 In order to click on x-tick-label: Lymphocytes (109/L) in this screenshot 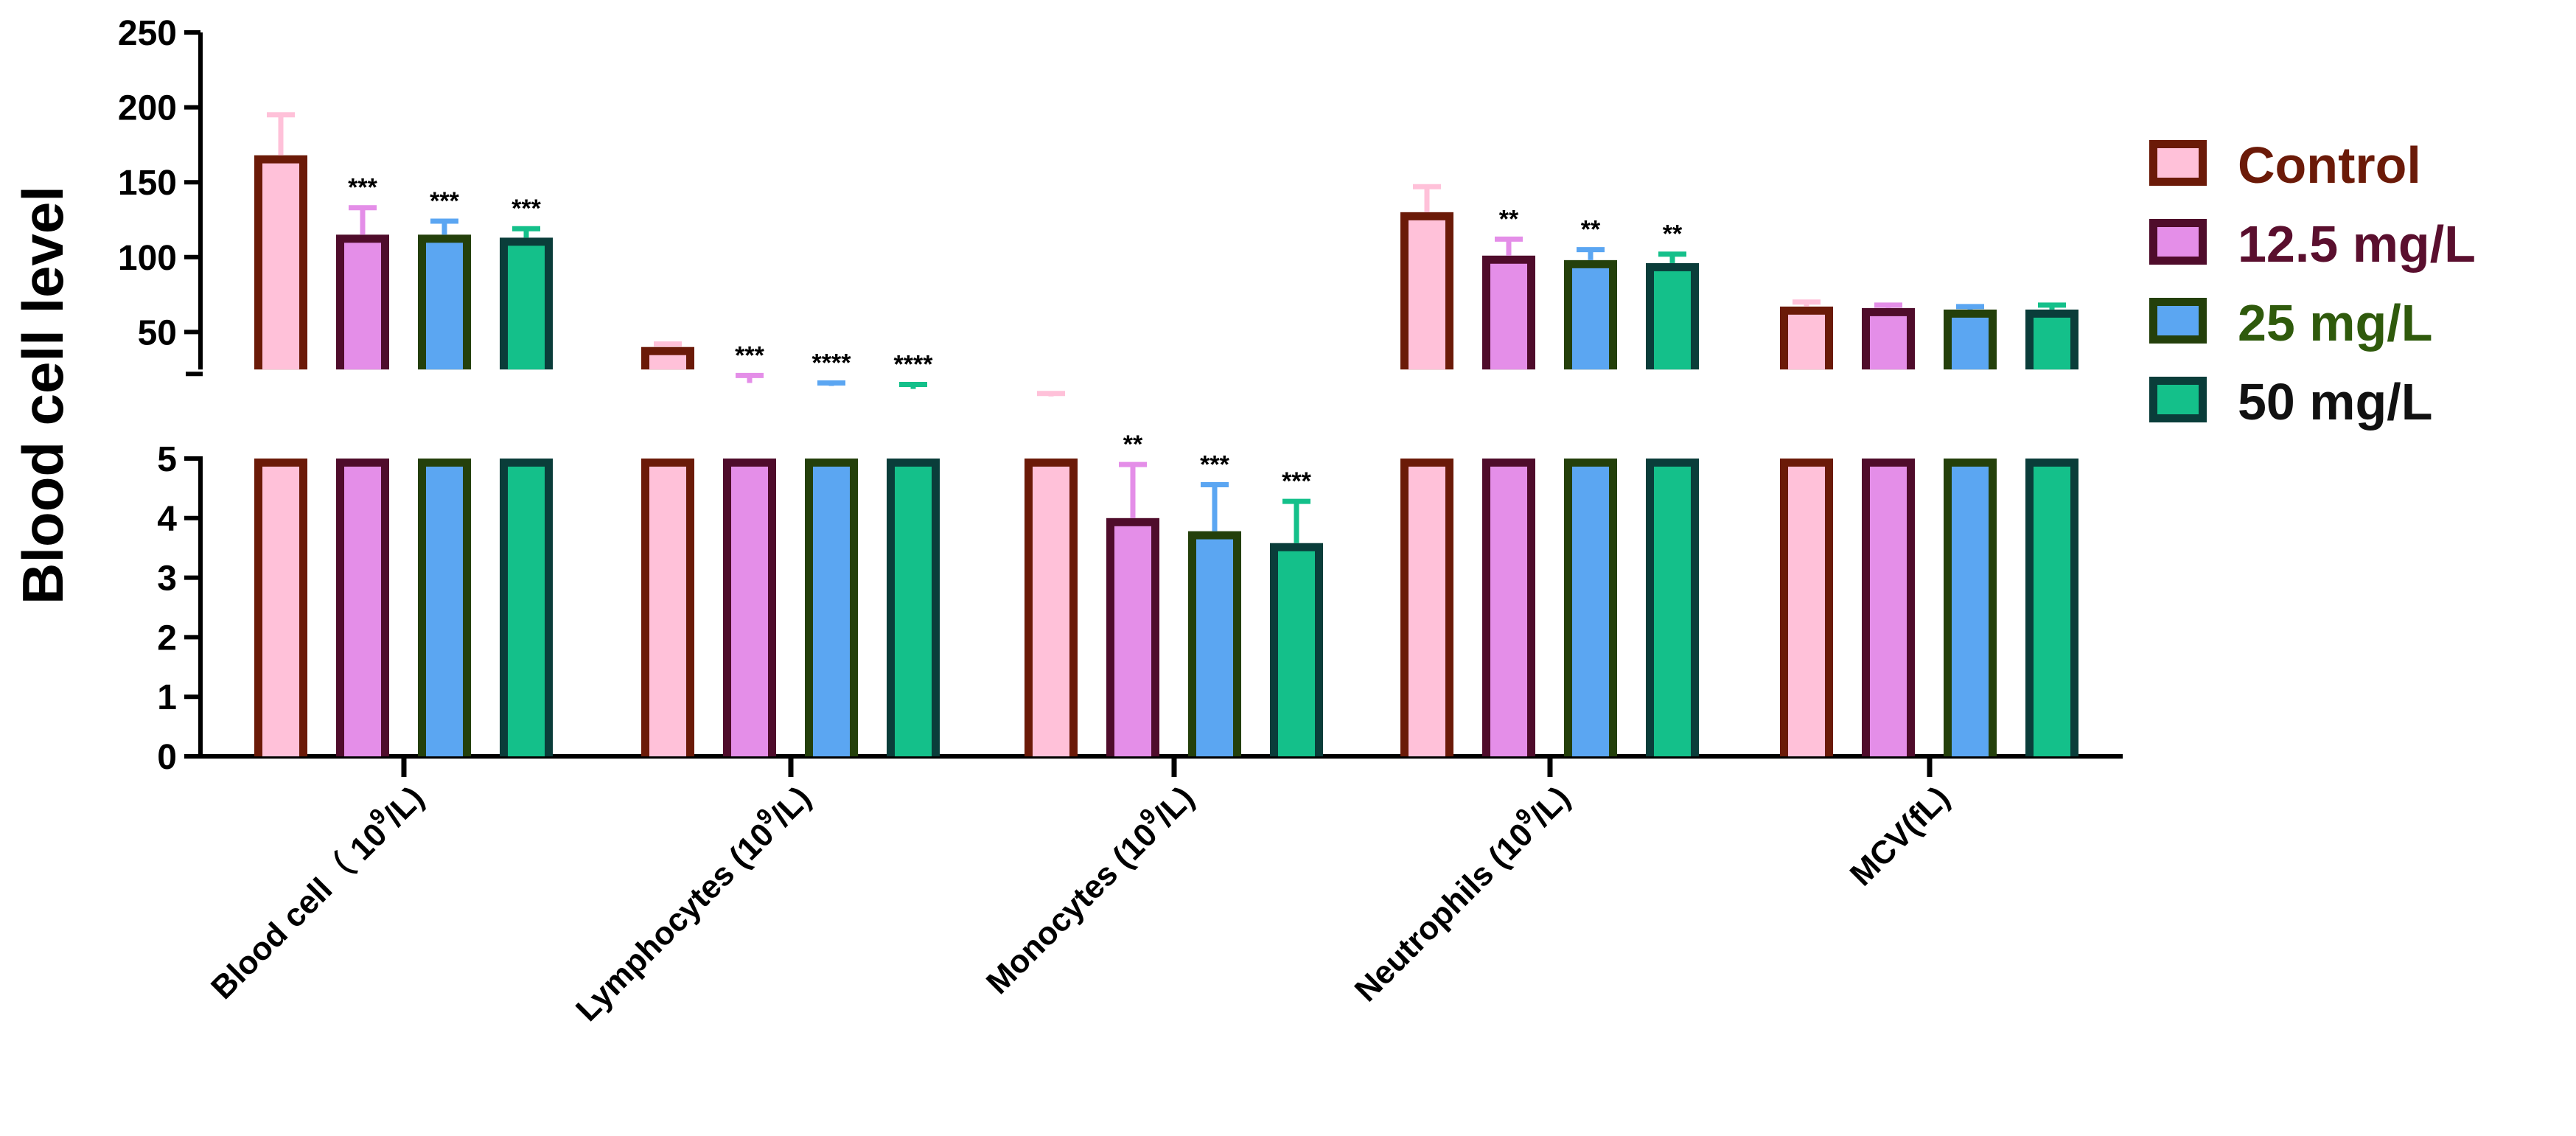, I will do `click(691, 902)`.